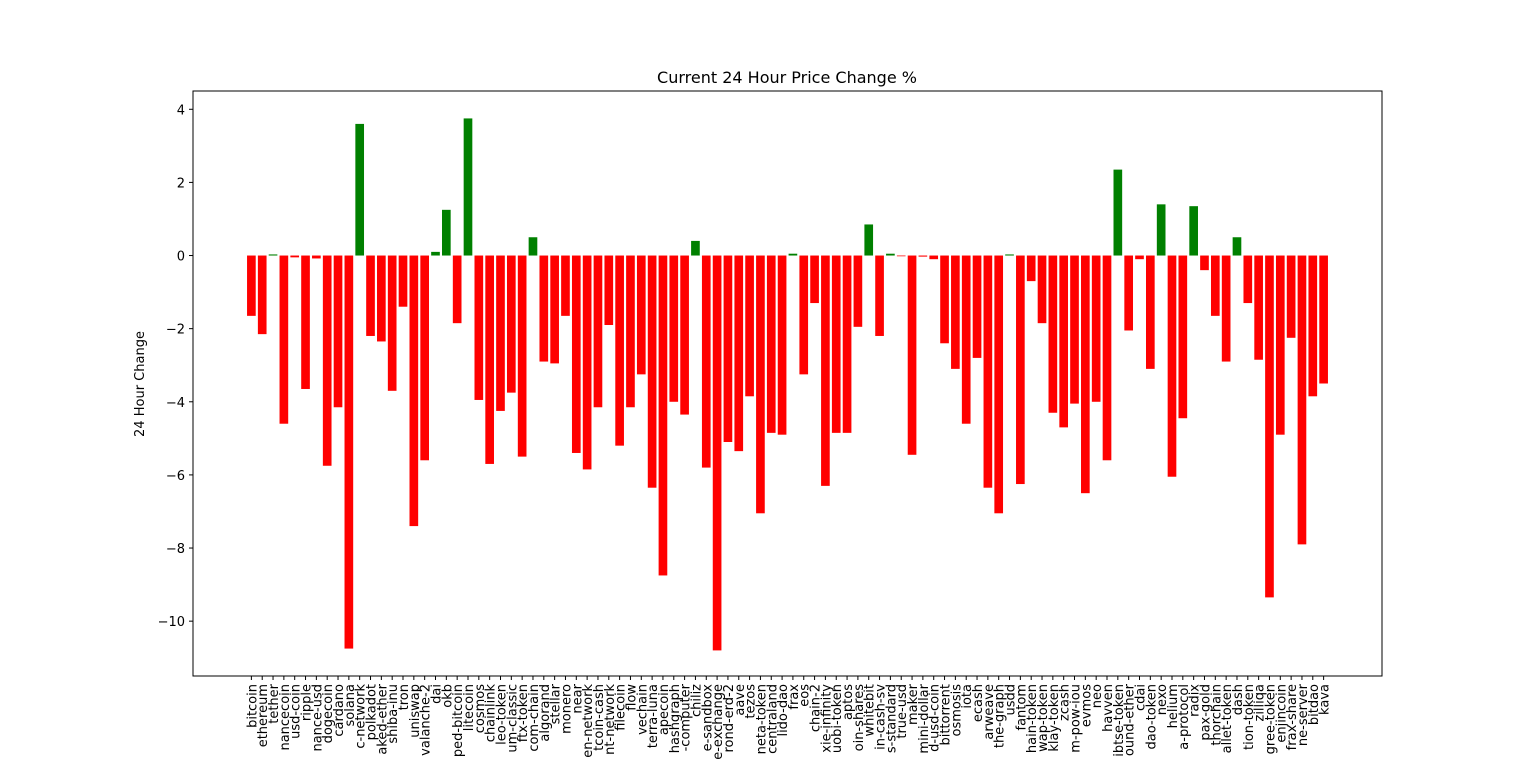  What do you see at coordinates (967, 696) in the screenshot?
I see `x-tick-label: iota` at bounding box center [967, 696].